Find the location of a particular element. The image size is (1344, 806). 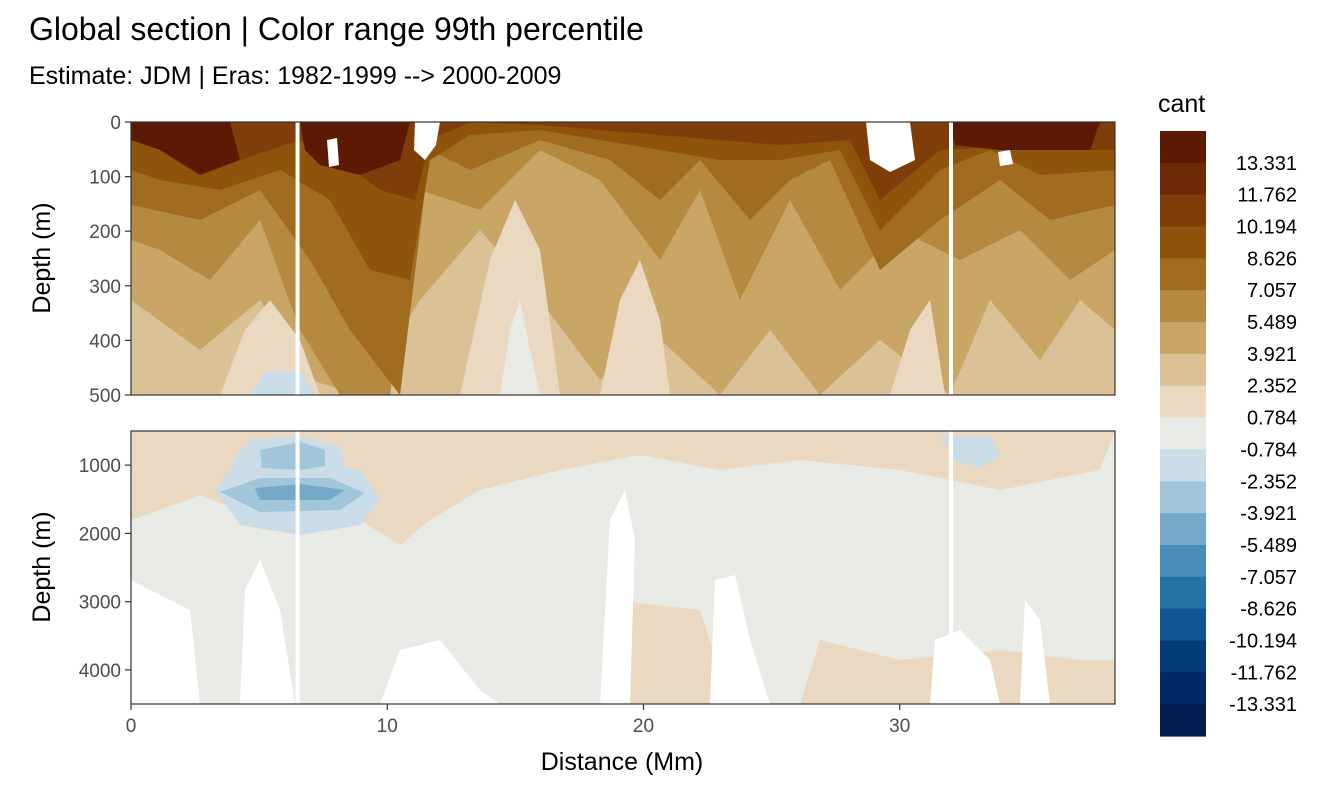

legend-label: -0.784 is located at coordinates (1268, 450).